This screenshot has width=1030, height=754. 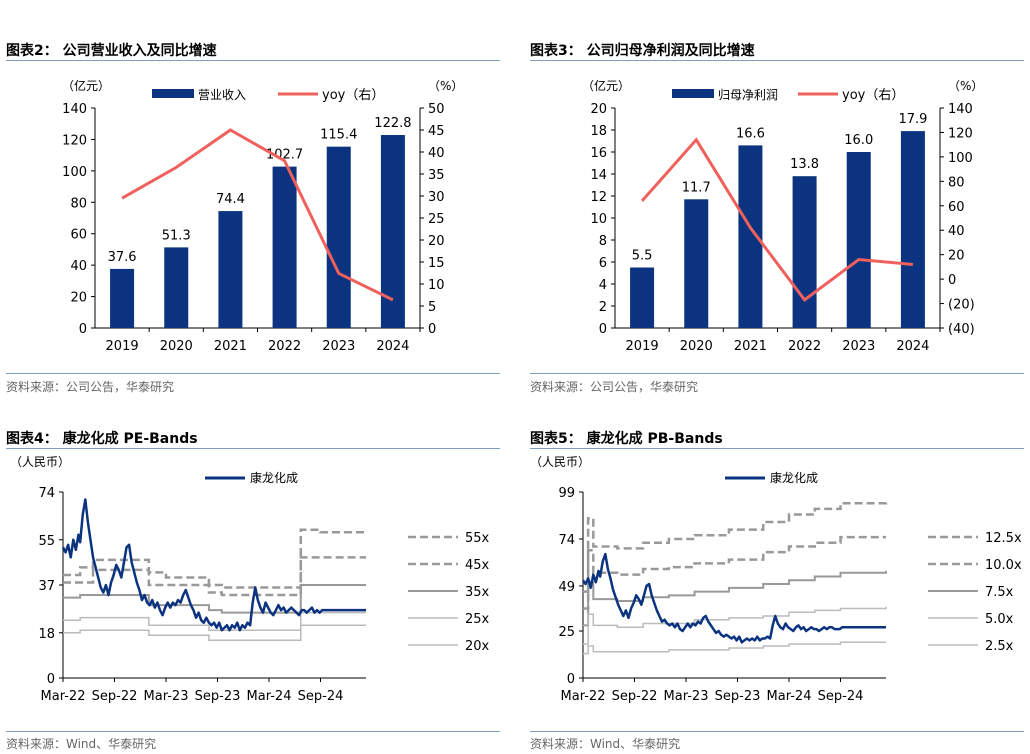 I want to click on revenue-ytick-label: 40, so click(x=78, y=266).